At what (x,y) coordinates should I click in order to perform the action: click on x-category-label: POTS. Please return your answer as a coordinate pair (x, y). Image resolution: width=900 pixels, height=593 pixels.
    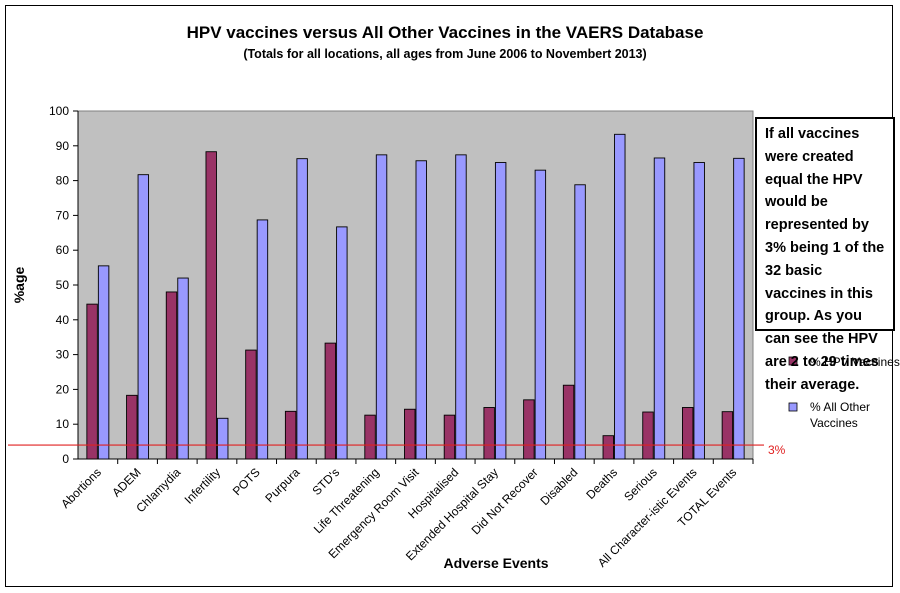
    Looking at the image, I should click on (246, 481).